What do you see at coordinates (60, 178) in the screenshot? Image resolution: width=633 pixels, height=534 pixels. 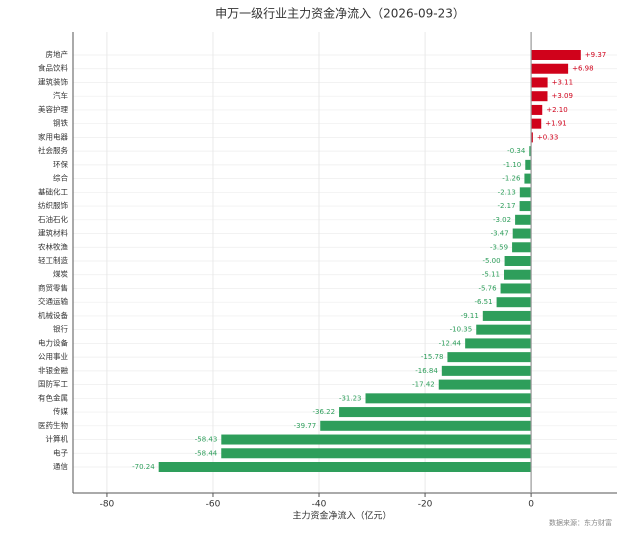 I see `y-tick-label: 综合` at bounding box center [60, 178].